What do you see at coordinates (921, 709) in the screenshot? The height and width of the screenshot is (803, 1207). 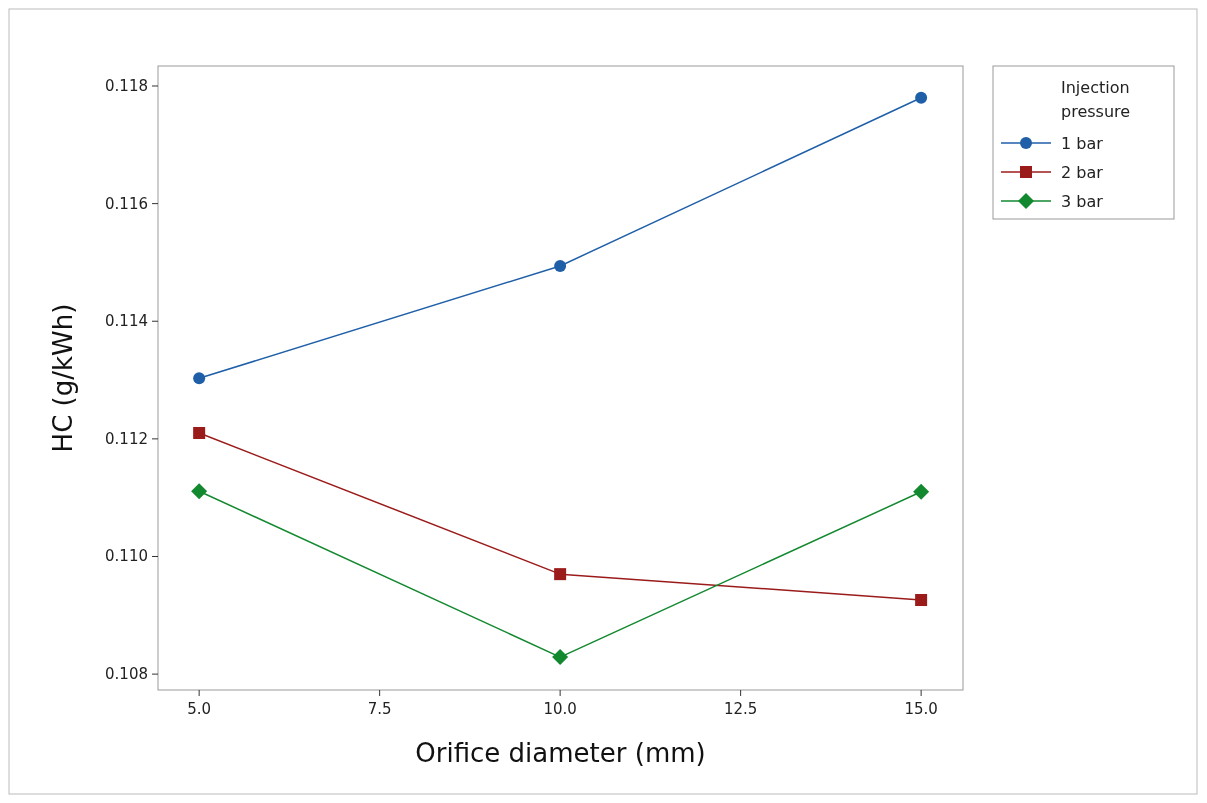 I see `x-tick-label: 15.0` at bounding box center [921, 709].